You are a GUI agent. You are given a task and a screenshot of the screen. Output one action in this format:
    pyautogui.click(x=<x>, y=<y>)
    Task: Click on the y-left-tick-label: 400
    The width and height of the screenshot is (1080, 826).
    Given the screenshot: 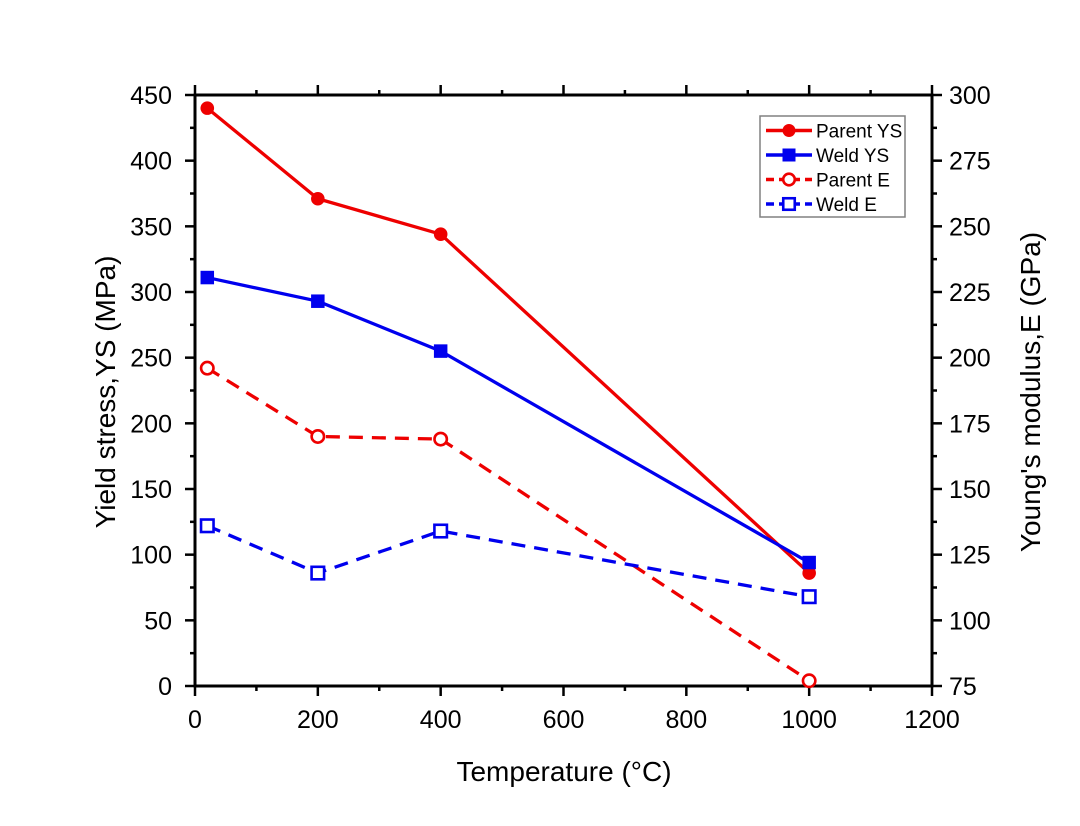 What is the action you would take?
    pyautogui.click(x=151, y=162)
    